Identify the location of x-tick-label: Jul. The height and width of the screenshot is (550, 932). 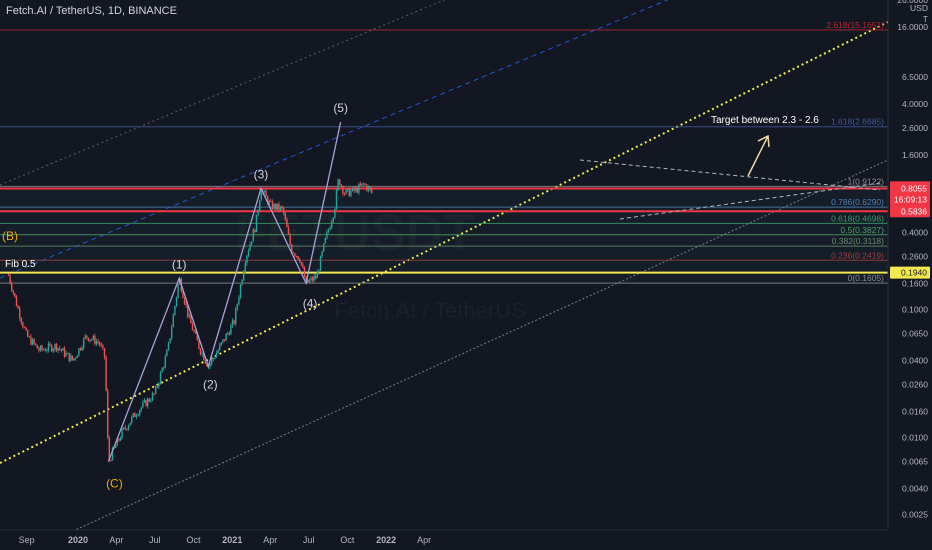
(155, 540).